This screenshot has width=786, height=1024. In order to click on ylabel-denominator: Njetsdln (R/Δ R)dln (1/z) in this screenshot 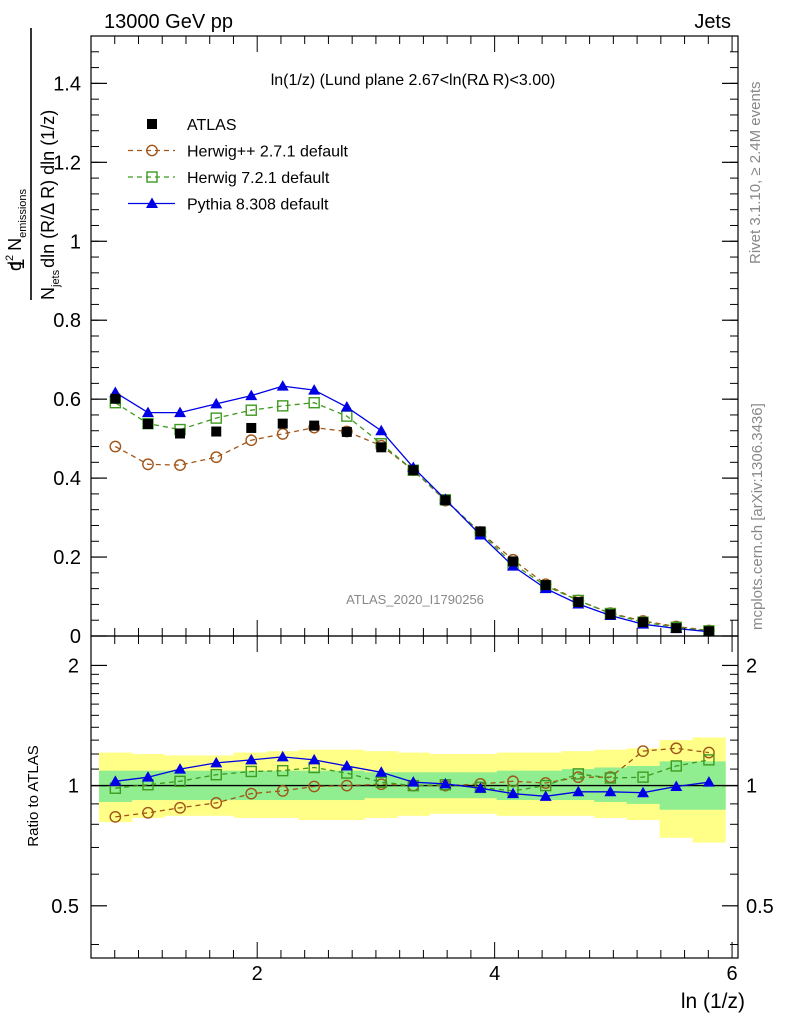, I will do `click(50, 205)`.